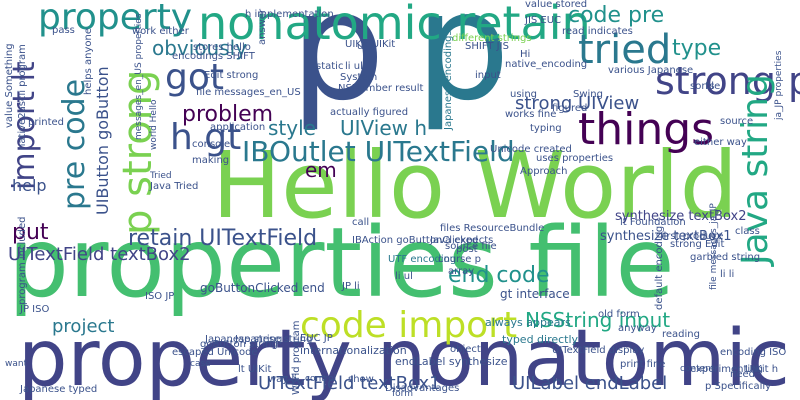 This screenshot has height=400, width=800. What do you see at coordinates (651, 70) in the screenshot?
I see `word: various Japanese` at bounding box center [651, 70].